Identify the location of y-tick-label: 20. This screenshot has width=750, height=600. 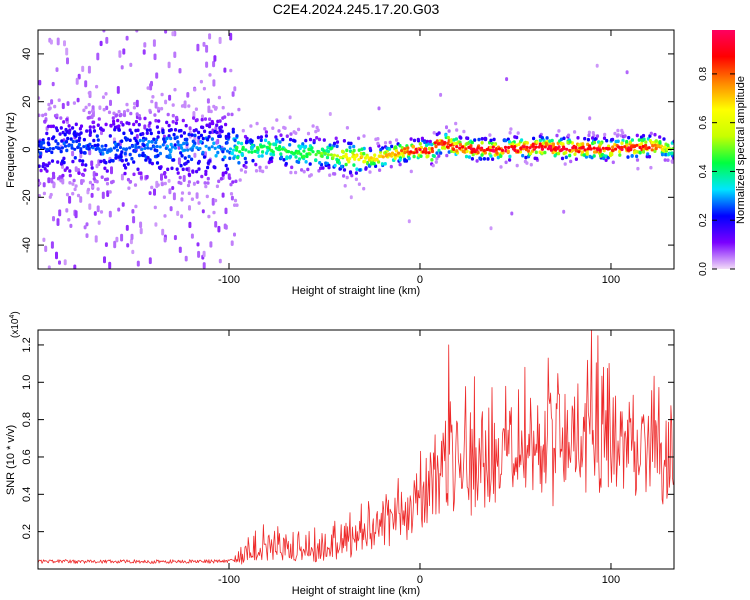
(27, 102).